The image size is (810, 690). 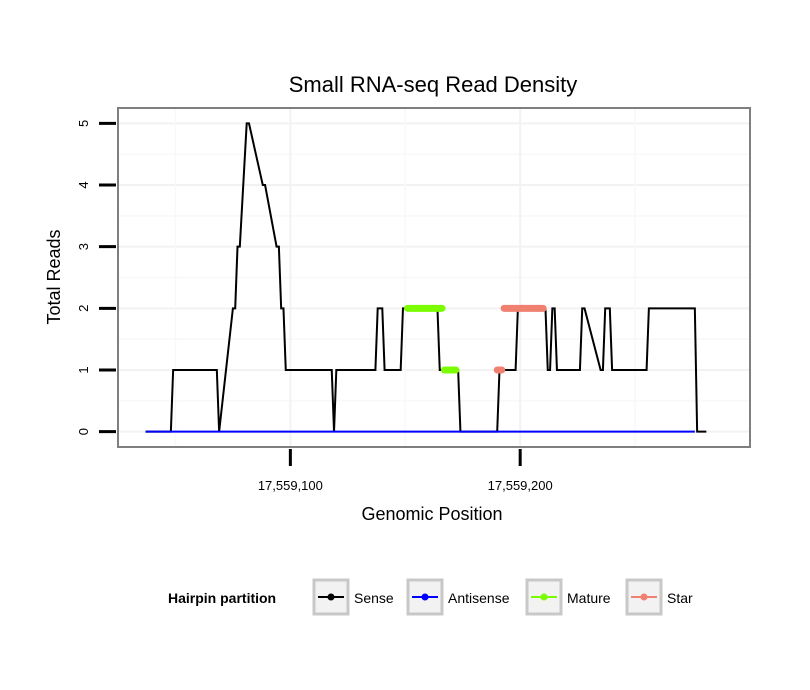 What do you see at coordinates (83, 184) in the screenshot?
I see `y-tick-label: 4` at bounding box center [83, 184].